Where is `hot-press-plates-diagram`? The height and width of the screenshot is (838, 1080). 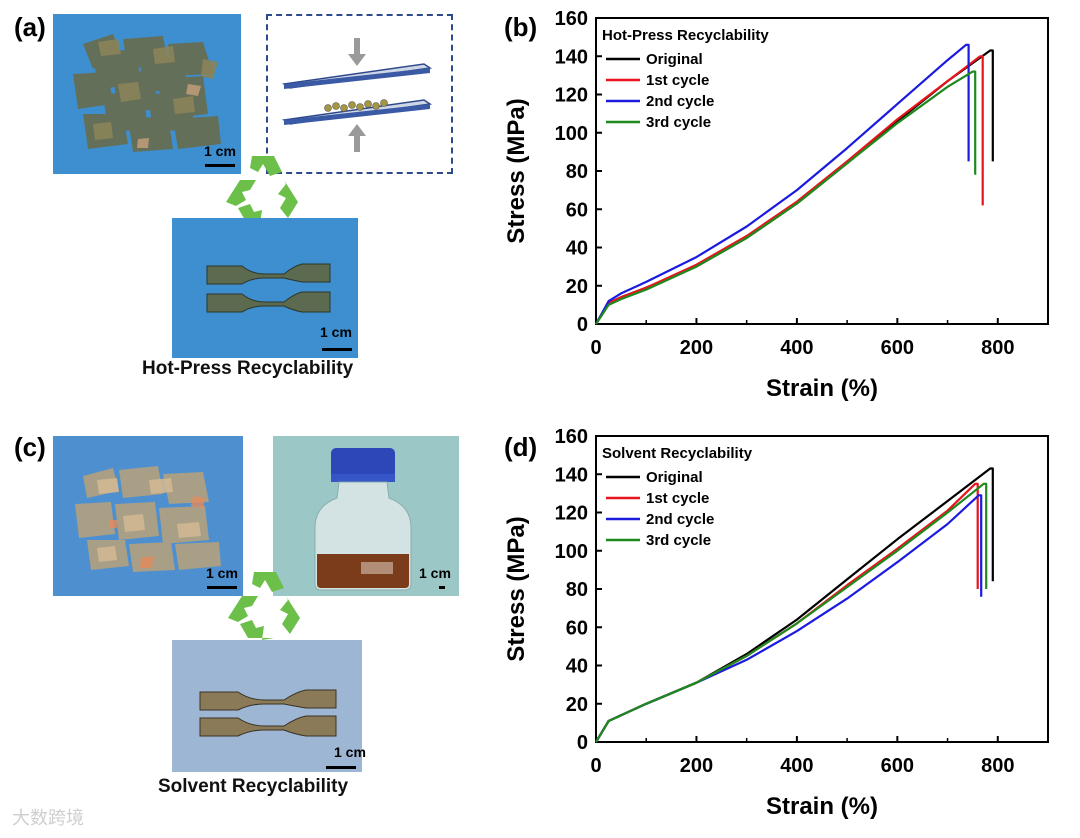 hot-press-plates-diagram is located at coordinates (357, 95).